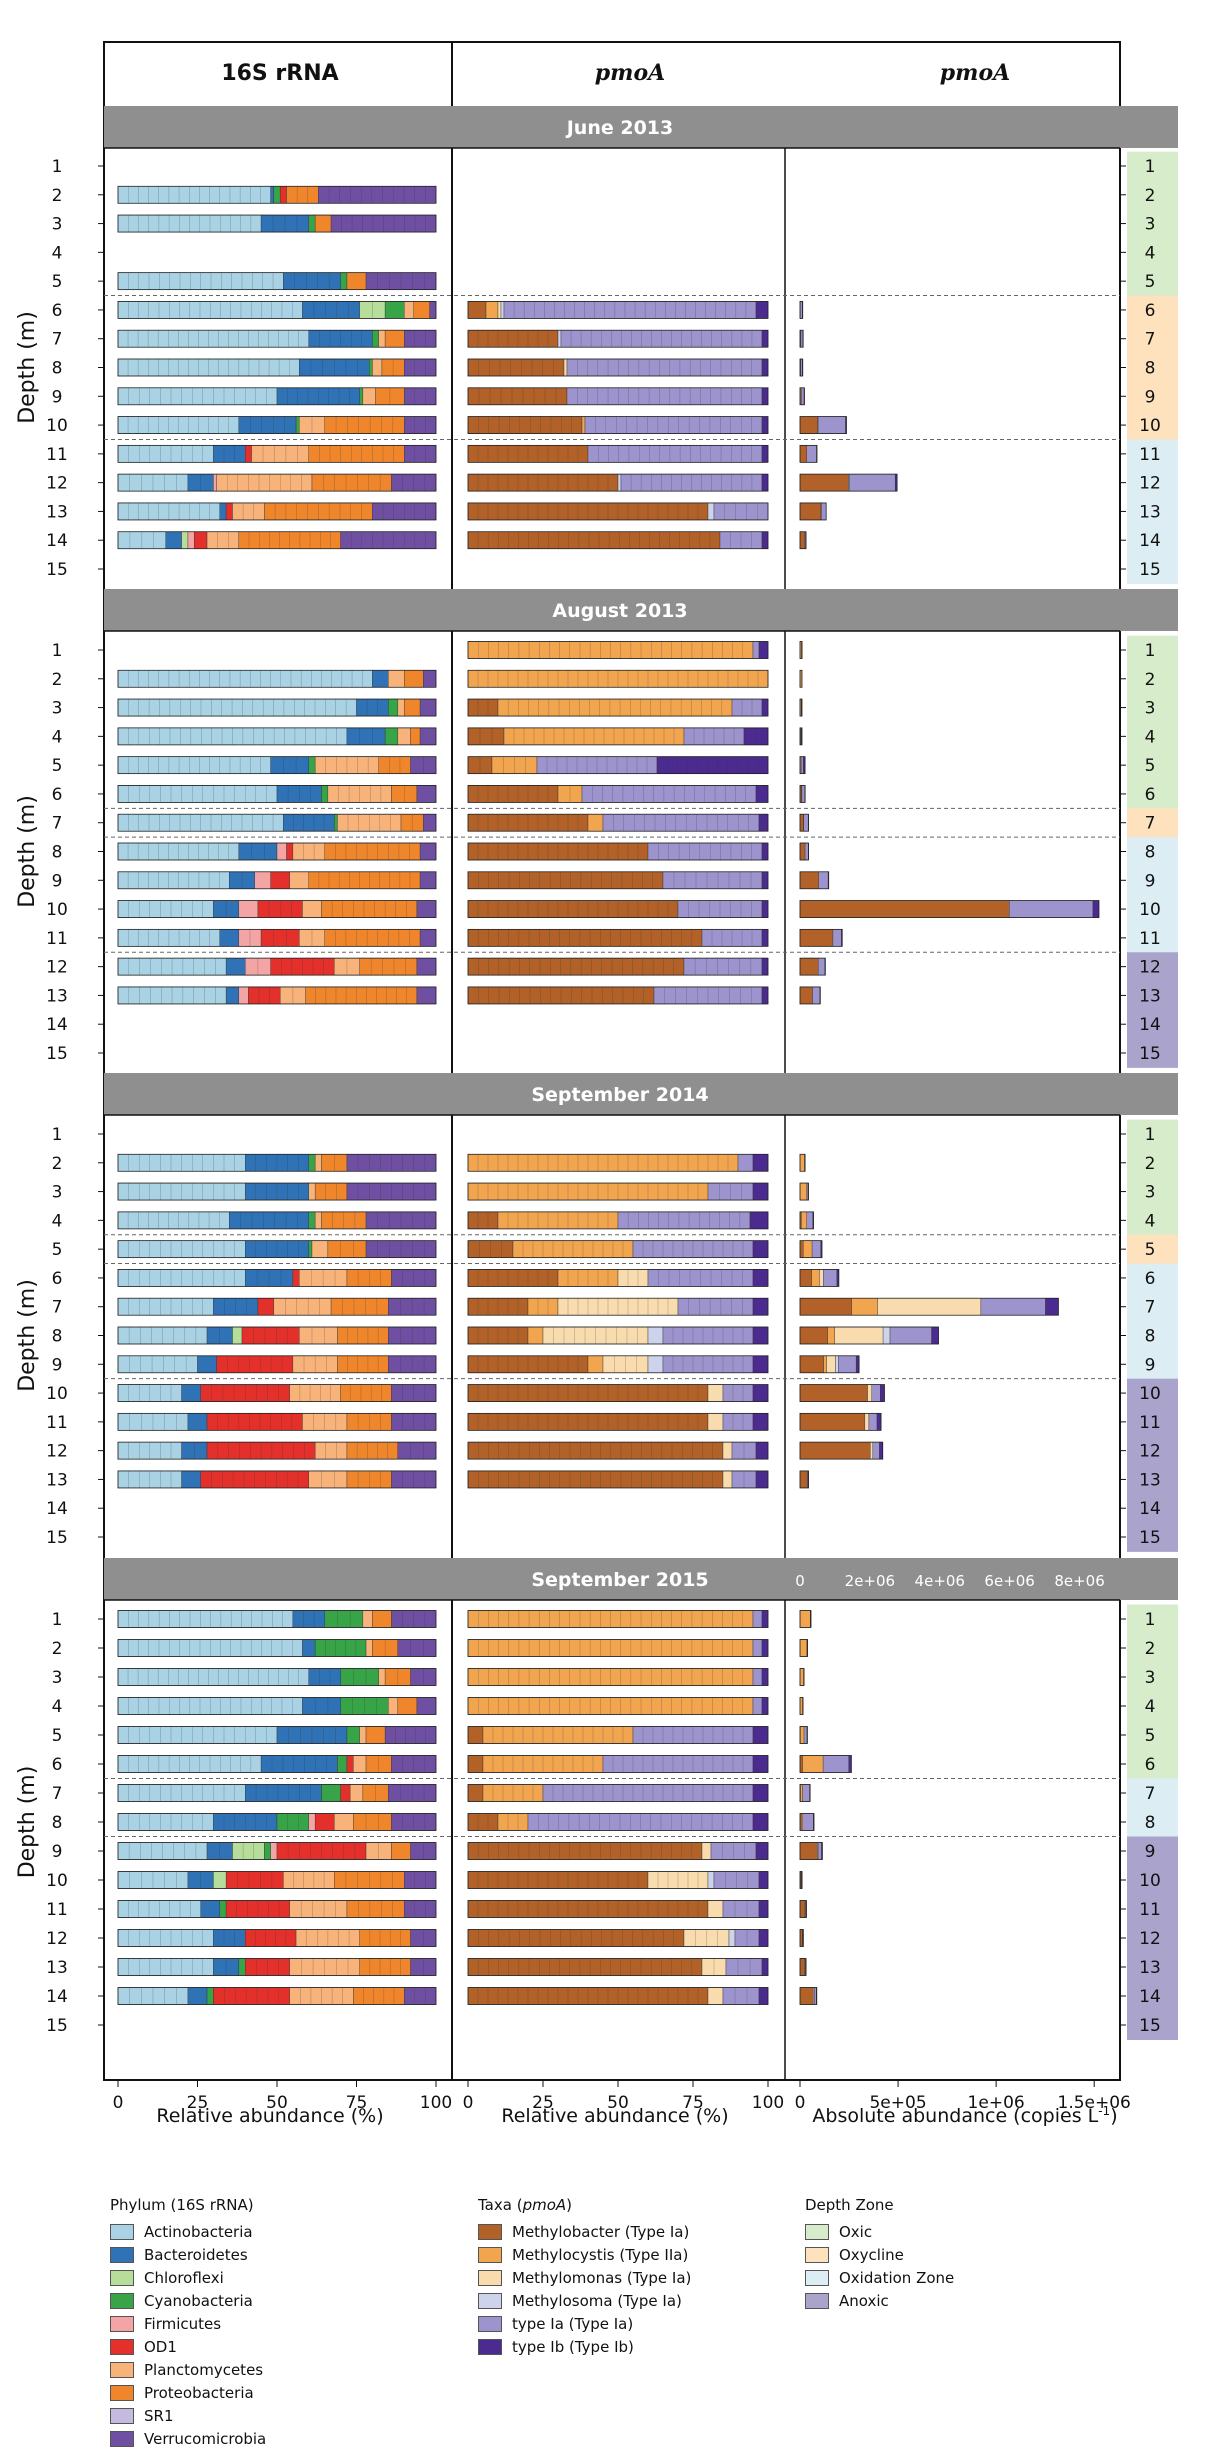 The width and height of the screenshot is (1208, 2452). What do you see at coordinates (57, 1054) in the screenshot?
I see `depth-tick-label: 15` at bounding box center [57, 1054].